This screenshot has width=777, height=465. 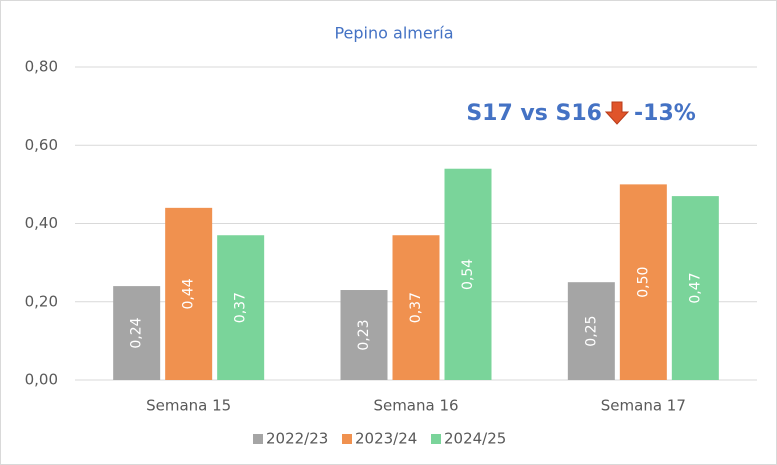 I want to click on data-label: 0,24, so click(x=137, y=332).